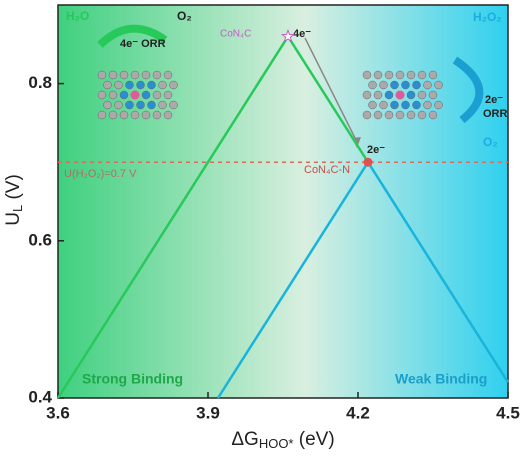  Describe the element at coordinates (508, 412) in the screenshot. I see `x-tick-label: 4.5` at that location.